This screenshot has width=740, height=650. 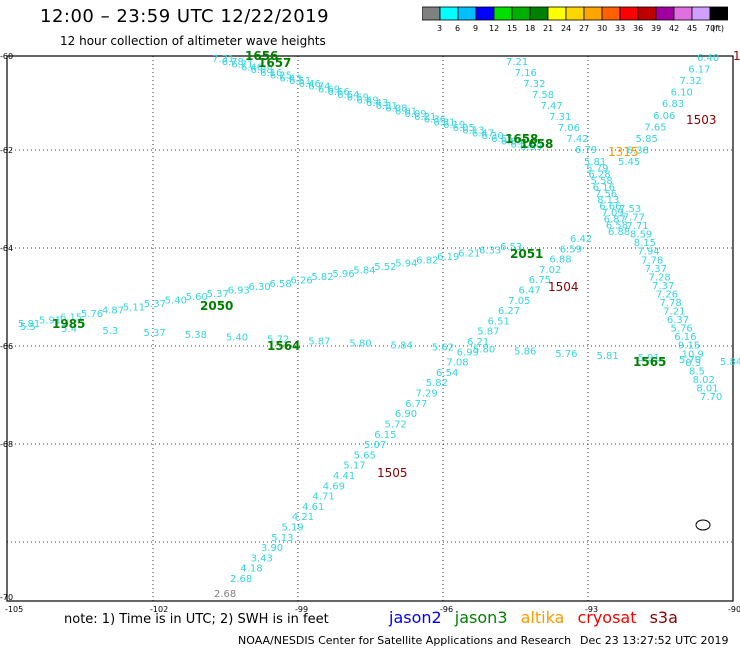 What do you see at coordinates (682, 93) in the screenshot?
I see `swh-label: 6.10` at bounding box center [682, 93].